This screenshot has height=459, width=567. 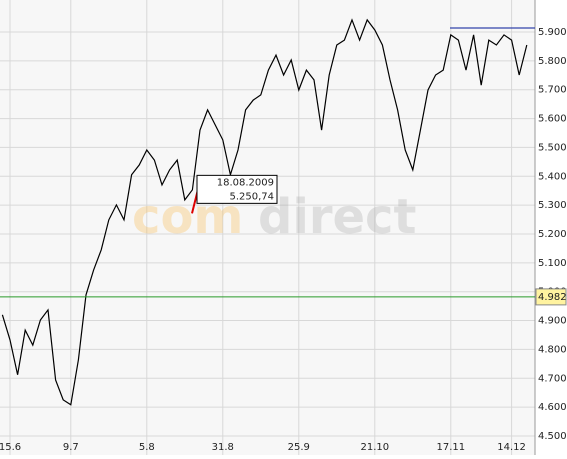 What do you see at coordinates (374, 447) in the screenshot?
I see `x-tick-label: 21.10` at bounding box center [374, 447].